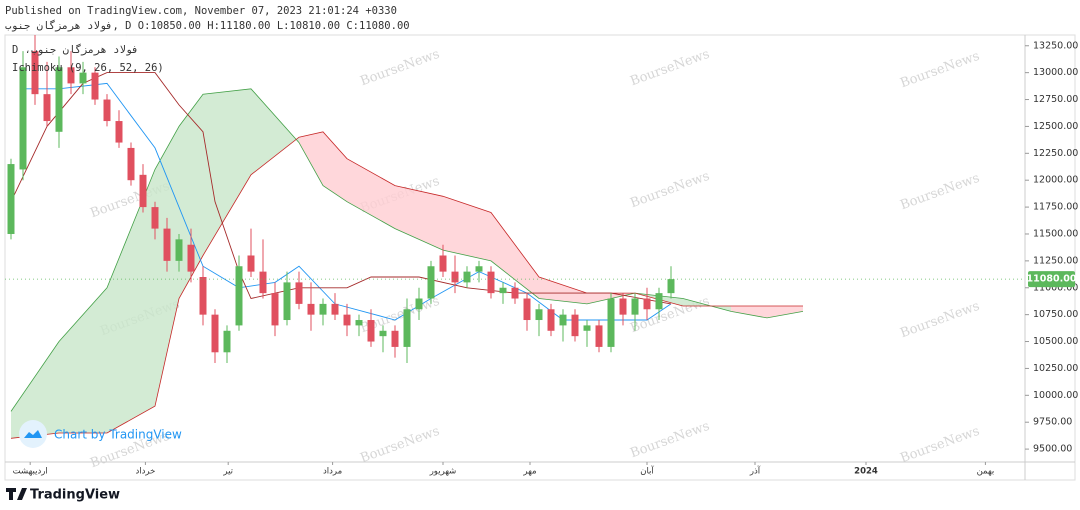  I want to click on x-tick-label: شهریور, so click(443, 472).